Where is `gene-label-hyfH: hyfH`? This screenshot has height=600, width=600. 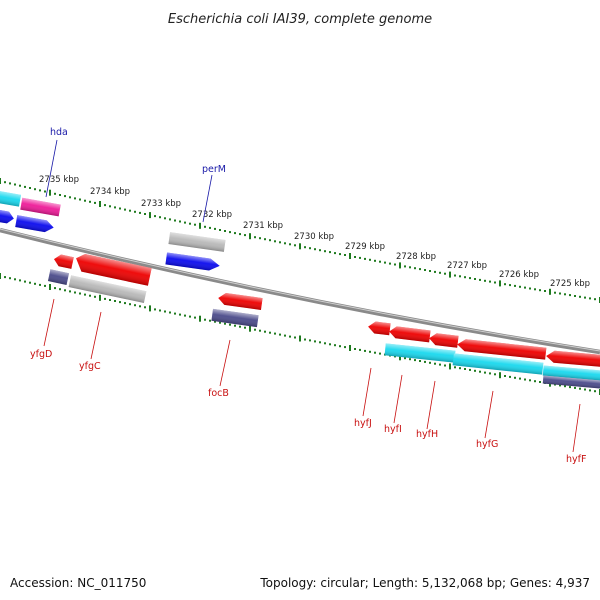
gene-label-hyfH: hyfH is located at coordinates (427, 434).